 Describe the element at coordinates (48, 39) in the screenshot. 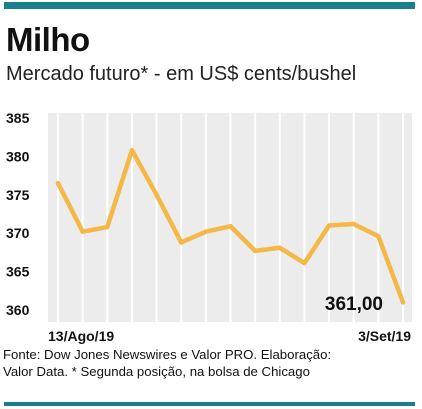

I see `chart-title: Milho` at that location.